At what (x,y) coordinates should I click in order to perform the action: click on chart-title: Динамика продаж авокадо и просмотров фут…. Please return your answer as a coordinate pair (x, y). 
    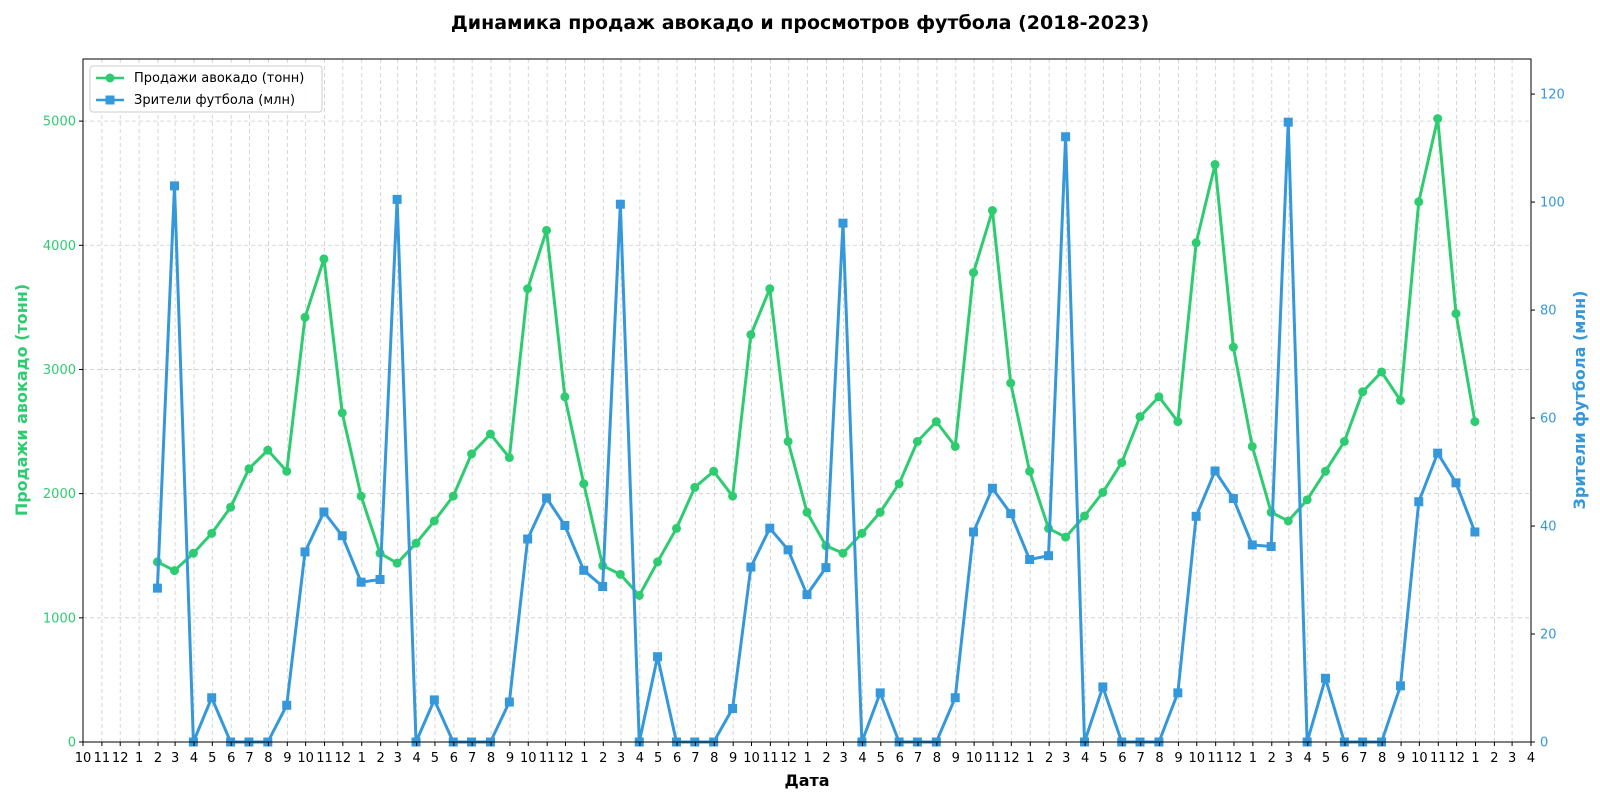
    Looking at the image, I should click on (800, 23).